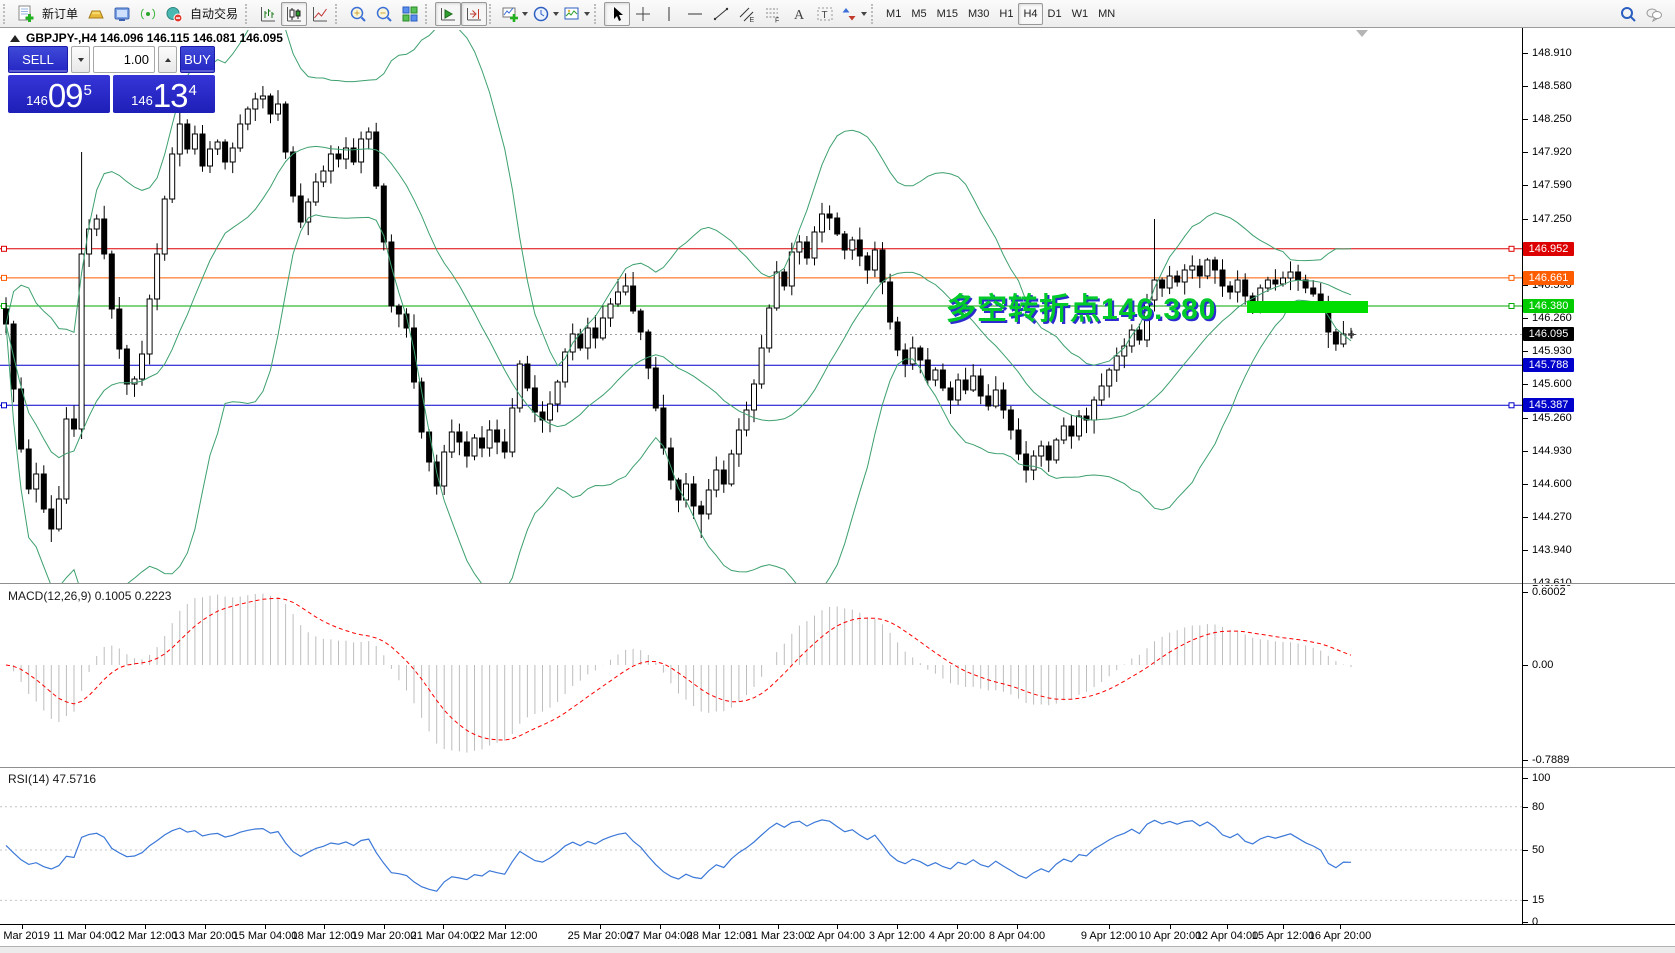 This screenshot has width=1675, height=953. I want to click on text-button: A, so click(799, 14).